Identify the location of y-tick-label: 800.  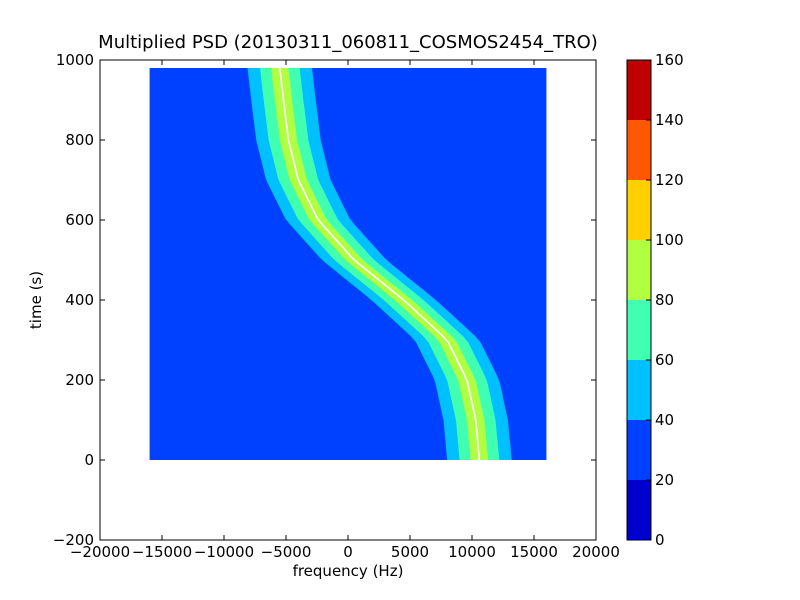
(79, 140).